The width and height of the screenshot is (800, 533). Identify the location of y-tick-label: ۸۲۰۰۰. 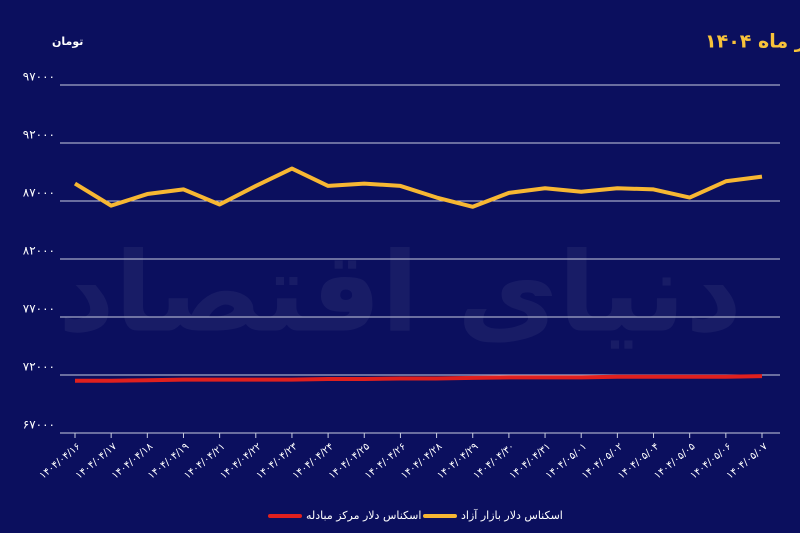
(39, 251).